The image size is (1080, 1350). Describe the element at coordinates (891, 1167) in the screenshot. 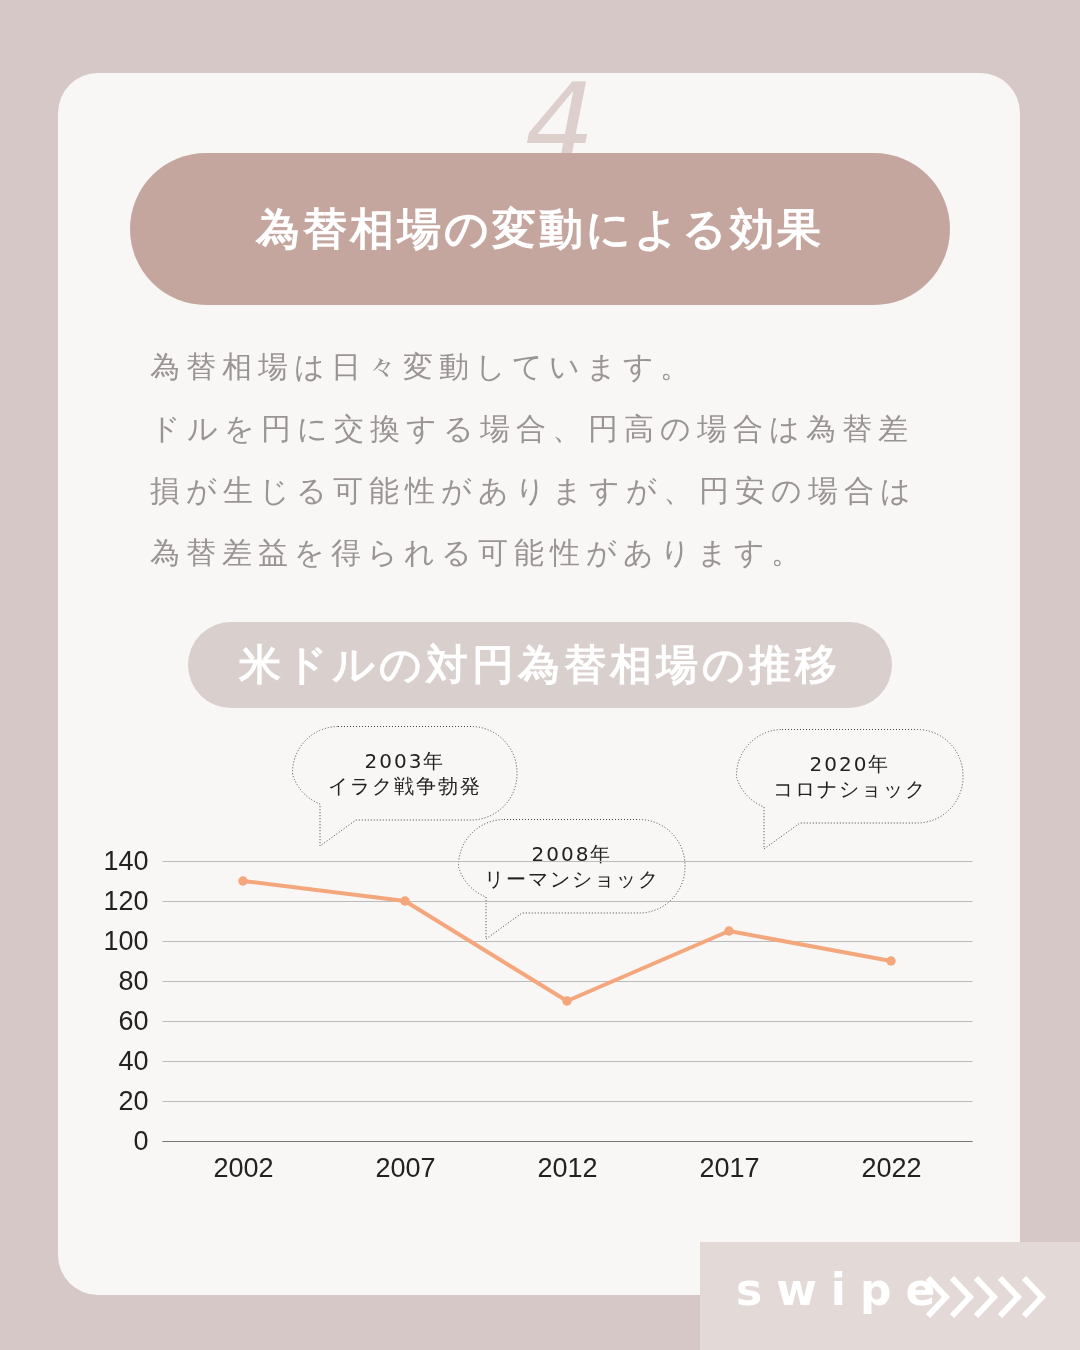

I see `x-tick-label: 2022` at that location.